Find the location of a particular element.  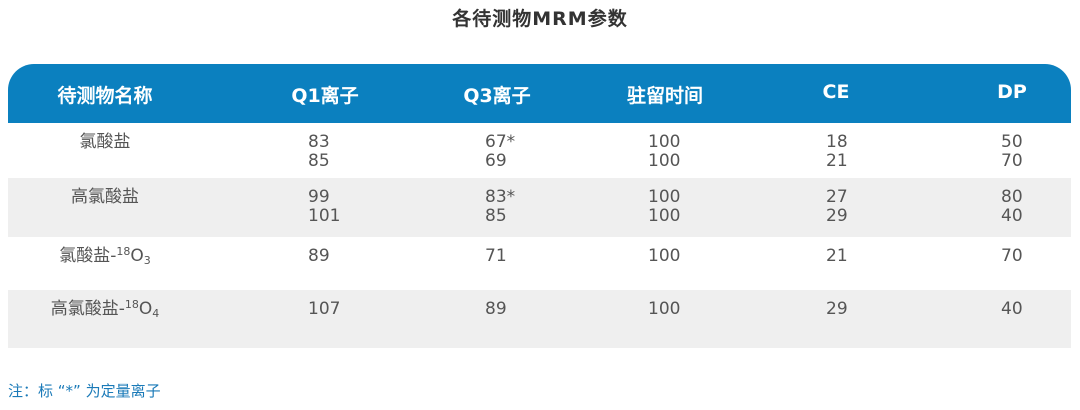

q3-ion-value: 89 is located at coordinates (496, 309).